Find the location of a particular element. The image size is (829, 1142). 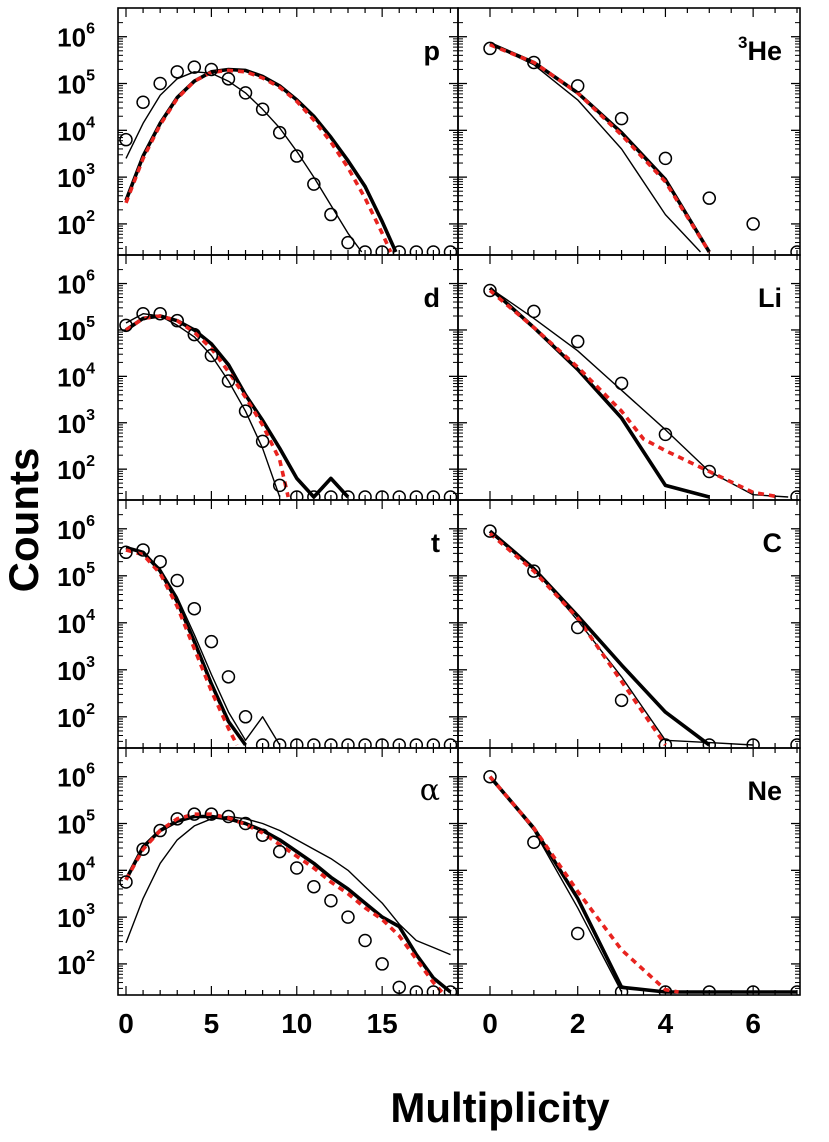

y-tick-exp: 6 is located at coordinates (90, 521).